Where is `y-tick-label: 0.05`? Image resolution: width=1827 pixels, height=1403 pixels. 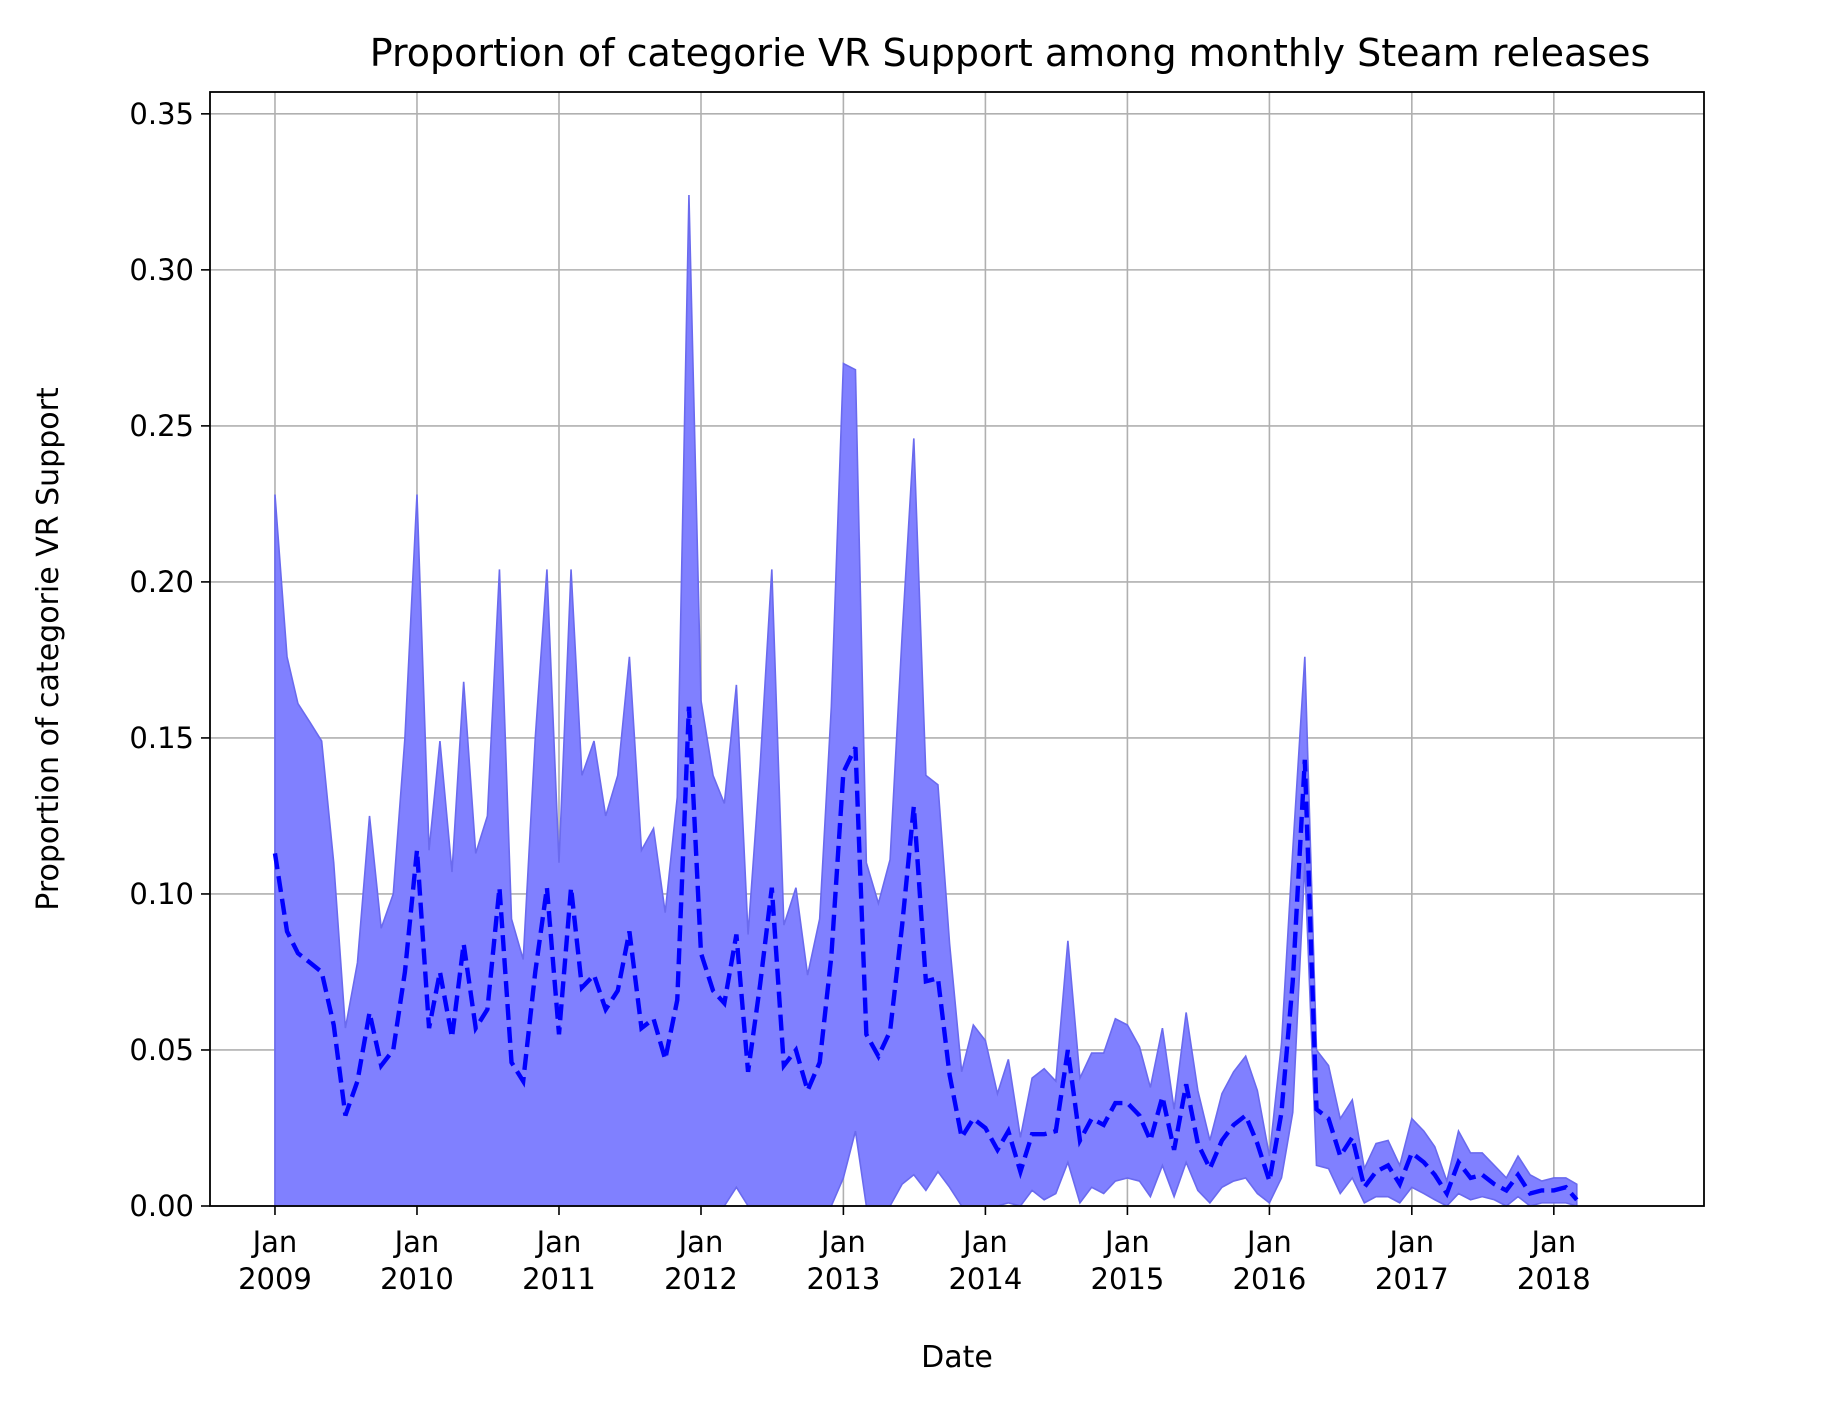
y-tick-label: 0.05 is located at coordinates (161, 1050).